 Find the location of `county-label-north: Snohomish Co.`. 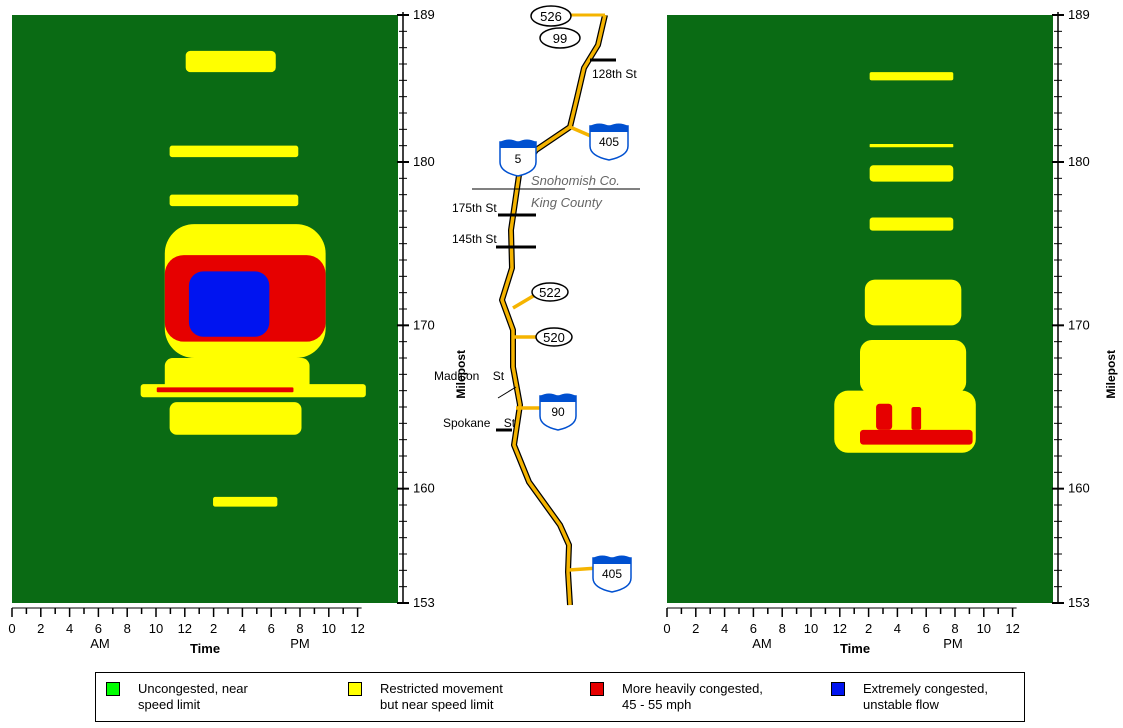

county-label-north: Snohomish Co. is located at coordinates (575, 180).